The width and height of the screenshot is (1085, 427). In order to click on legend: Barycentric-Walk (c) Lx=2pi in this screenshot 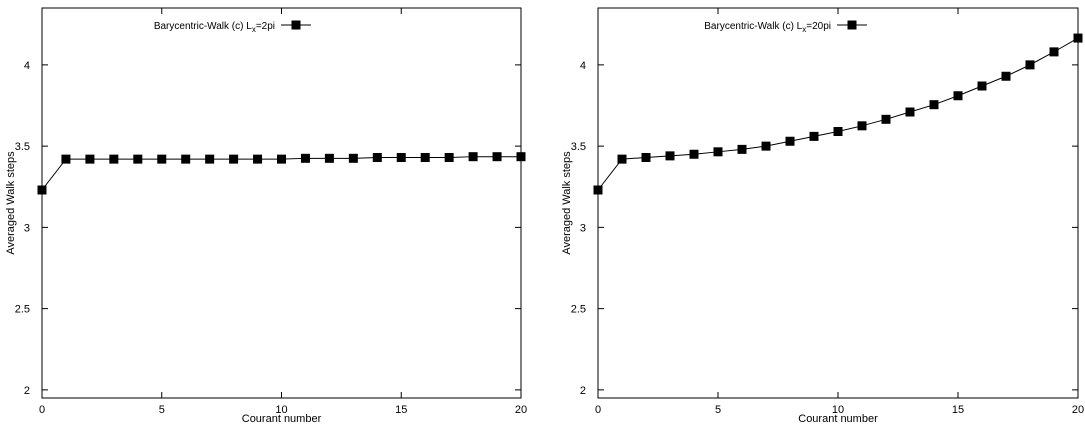, I will do `click(232, 27)`.